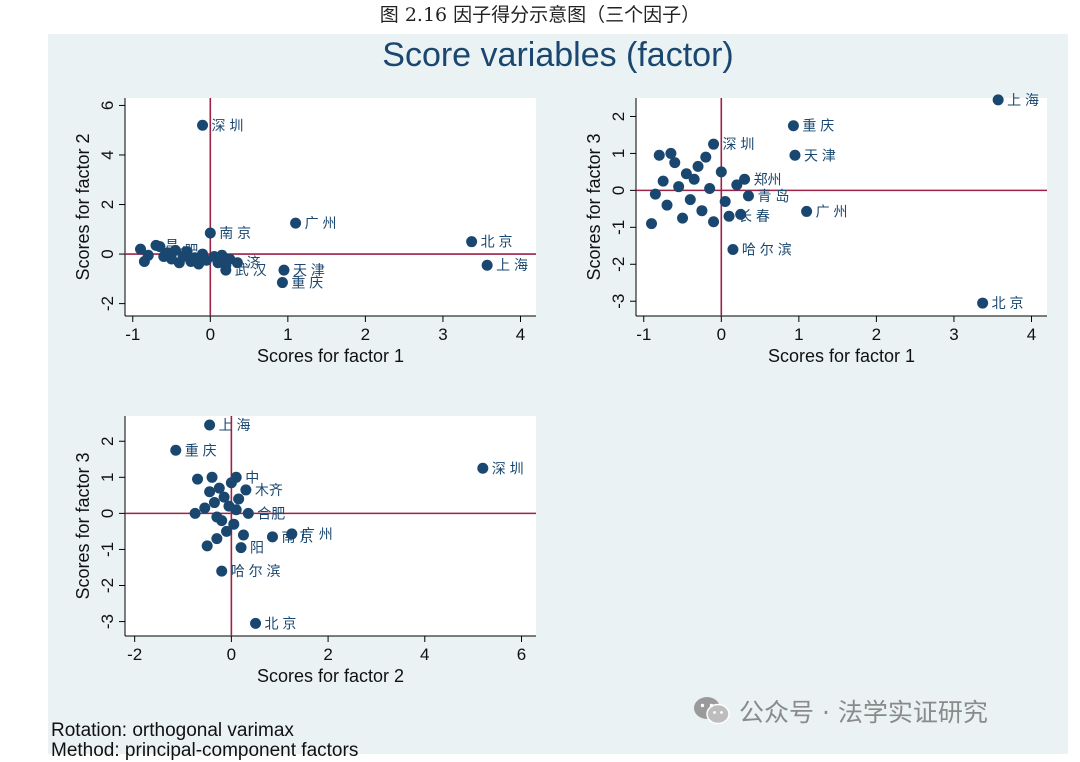  What do you see at coordinates (271, 513) in the screenshot?
I see `point-label: 合肥` at bounding box center [271, 513].